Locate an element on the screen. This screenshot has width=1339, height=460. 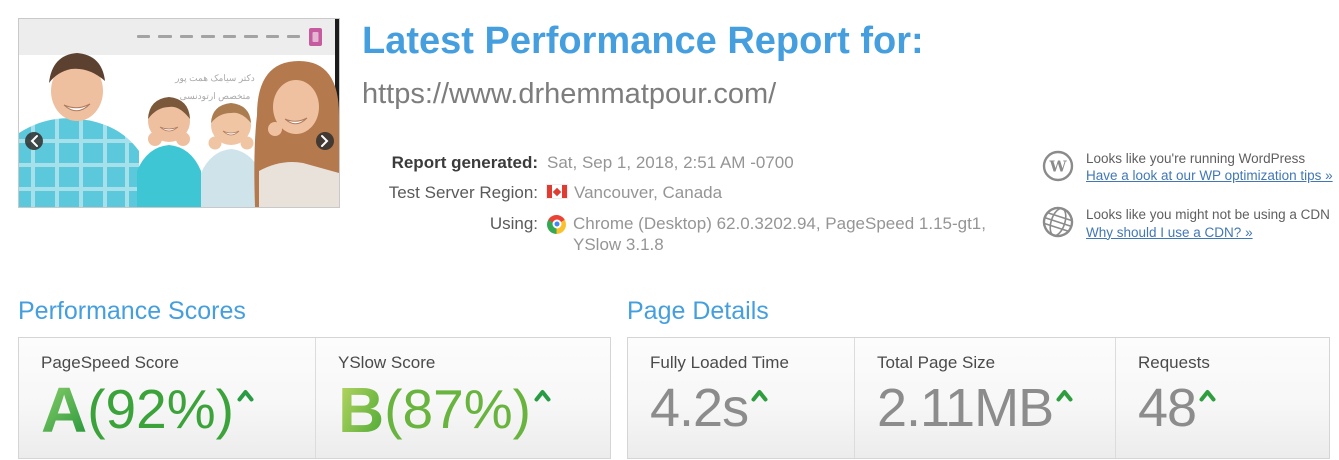
chrome-icon-center is located at coordinates (556, 224).